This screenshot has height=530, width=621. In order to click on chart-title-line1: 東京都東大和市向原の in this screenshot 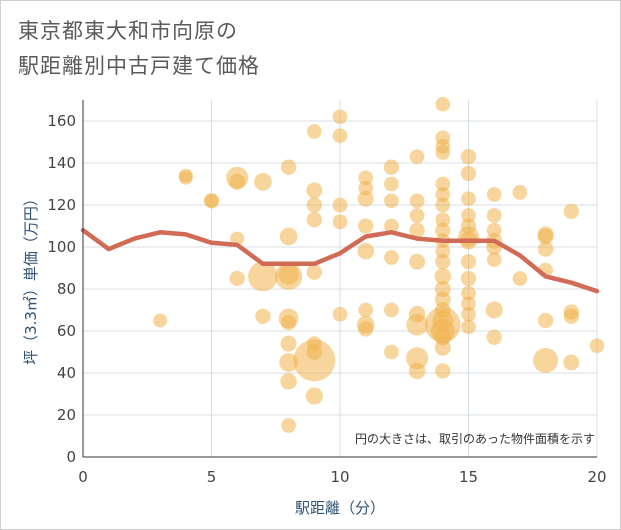, I will do `click(128, 31)`.